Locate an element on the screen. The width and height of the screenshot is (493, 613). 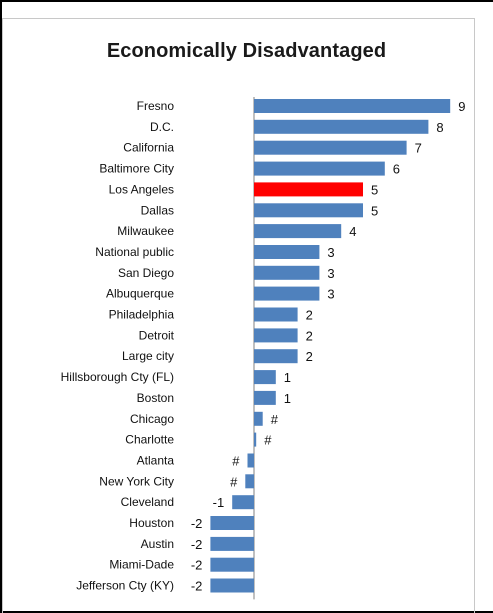
bar-hillsborough-cty-fl is located at coordinates (265, 377).